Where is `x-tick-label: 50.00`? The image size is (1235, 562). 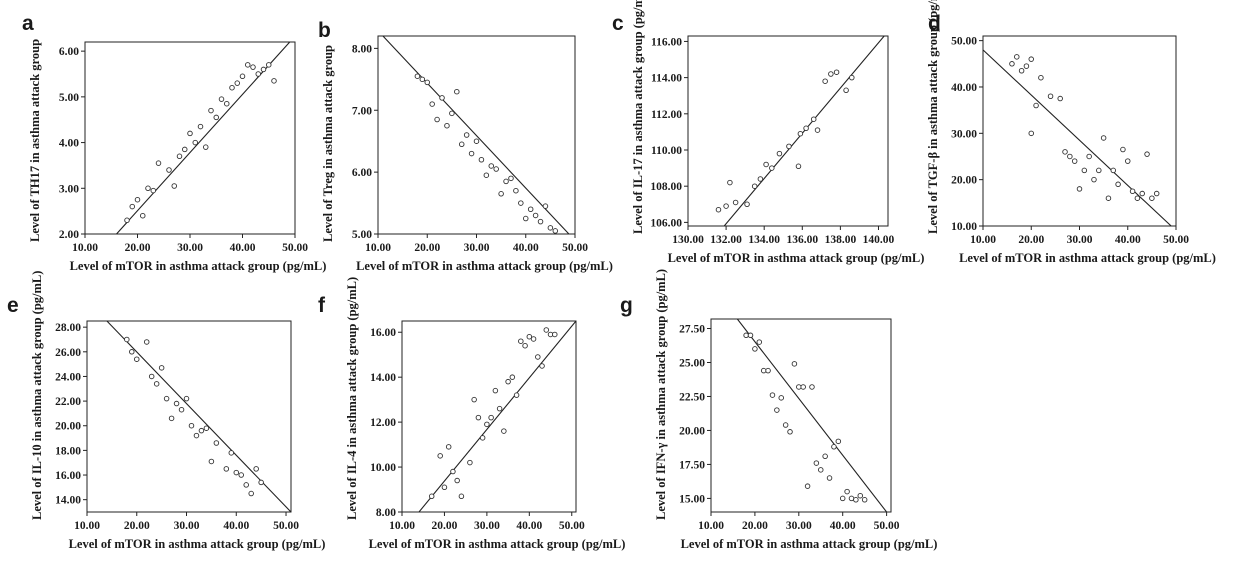 x-tick-label: 50.00 is located at coordinates (572, 526).